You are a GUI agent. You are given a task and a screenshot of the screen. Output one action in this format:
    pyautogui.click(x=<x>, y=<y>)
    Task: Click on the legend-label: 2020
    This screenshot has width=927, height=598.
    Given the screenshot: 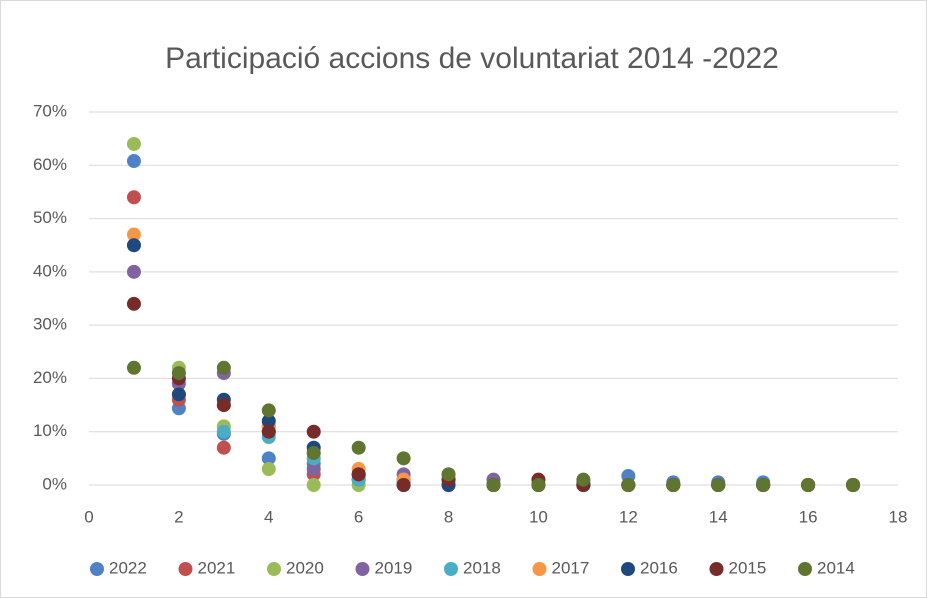 What is the action you would take?
    pyautogui.click(x=305, y=567)
    